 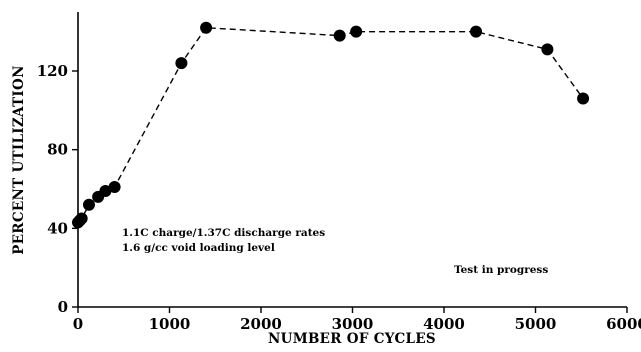 What do you see at coordinates (57, 228) in the screenshot?
I see `y-tick-label: 40` at bounding box center [57, 228].